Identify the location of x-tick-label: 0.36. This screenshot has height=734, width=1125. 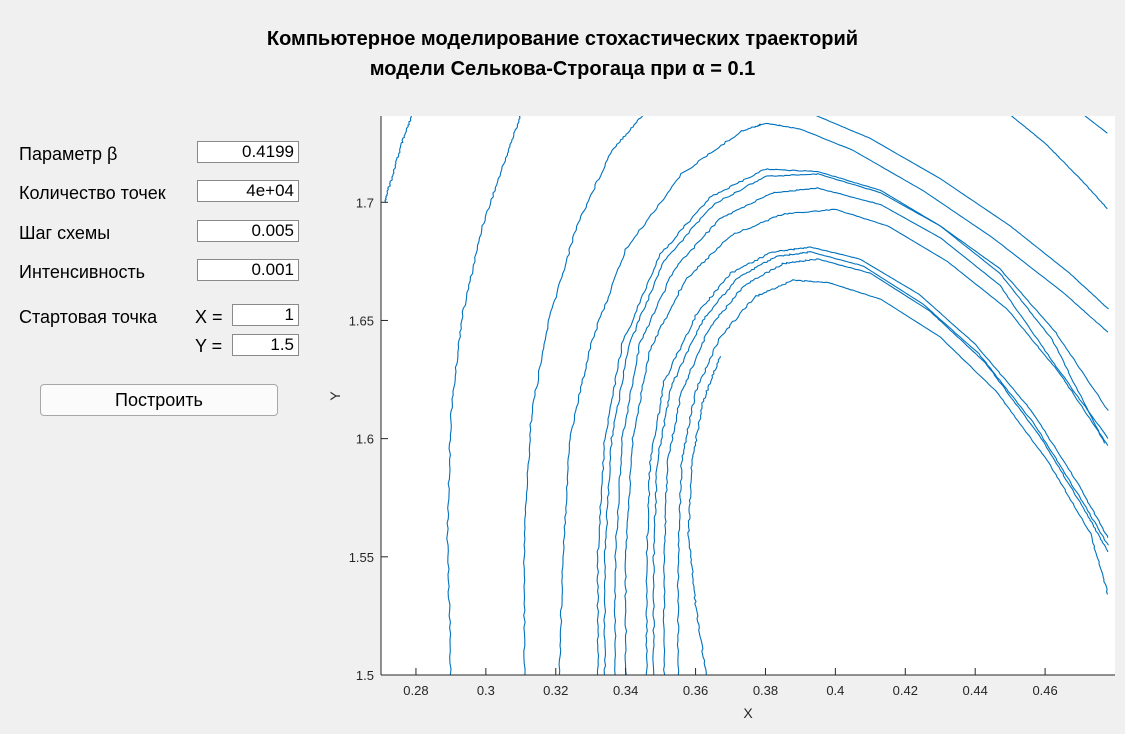
(695, 690).